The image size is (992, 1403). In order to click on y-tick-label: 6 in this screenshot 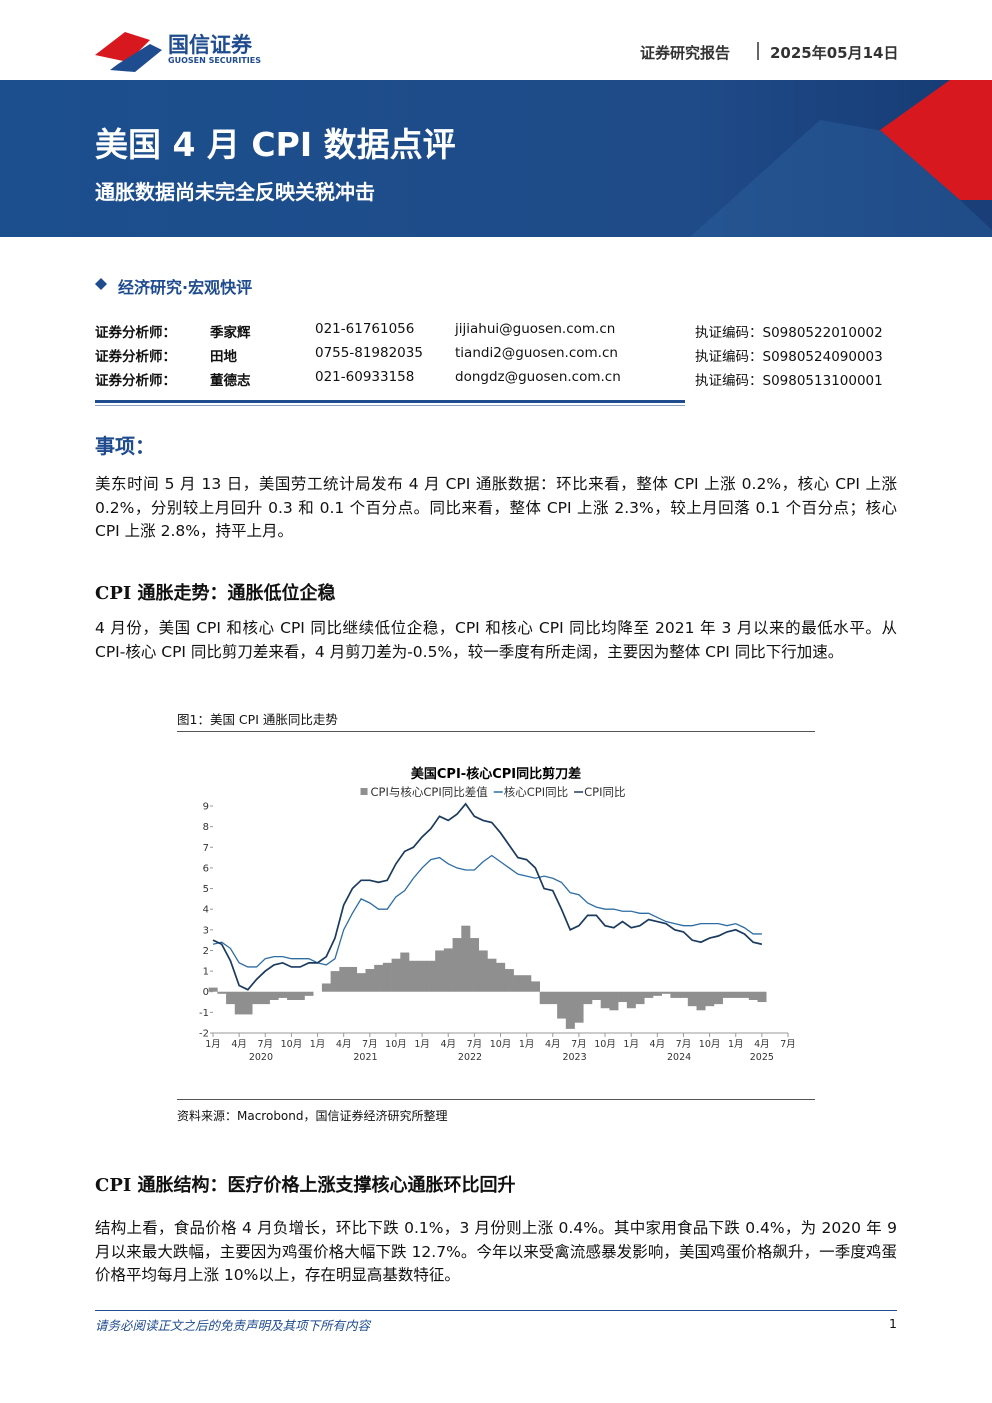, I will do `click(206, 868)`.